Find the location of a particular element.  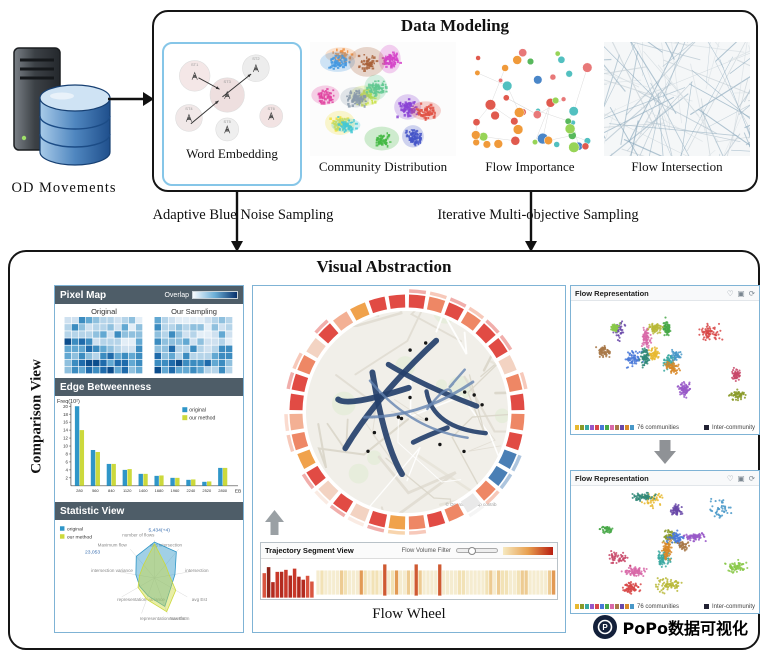

pixel-grid-sampling-art is located at coordinates (193, 345).